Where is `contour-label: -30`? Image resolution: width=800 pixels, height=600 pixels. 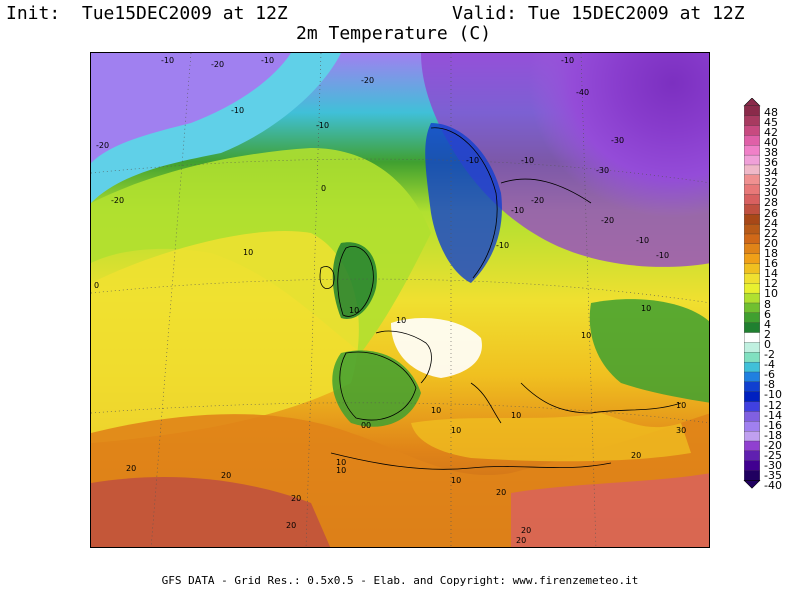 contour-label: -30 is located at coordinates (617, 140).